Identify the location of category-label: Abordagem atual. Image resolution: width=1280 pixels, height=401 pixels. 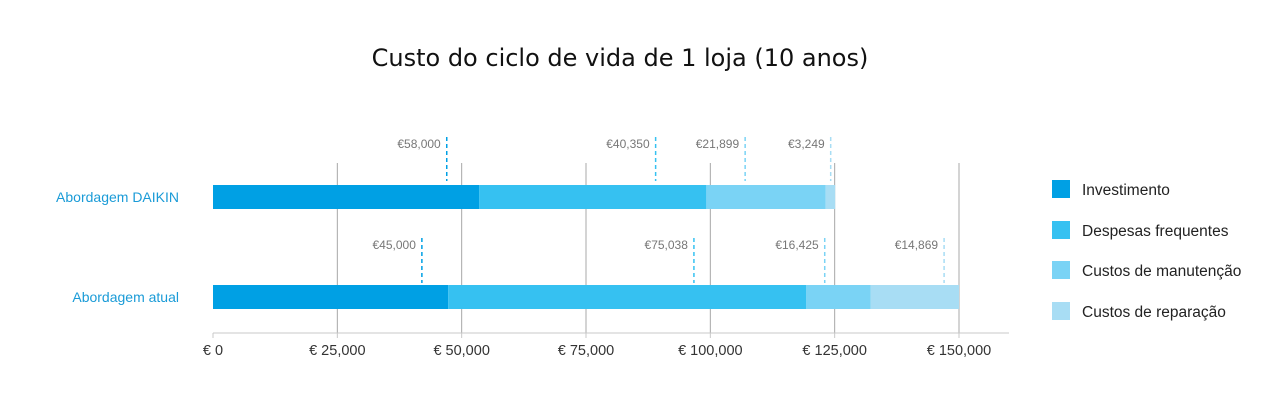
(125, 297).